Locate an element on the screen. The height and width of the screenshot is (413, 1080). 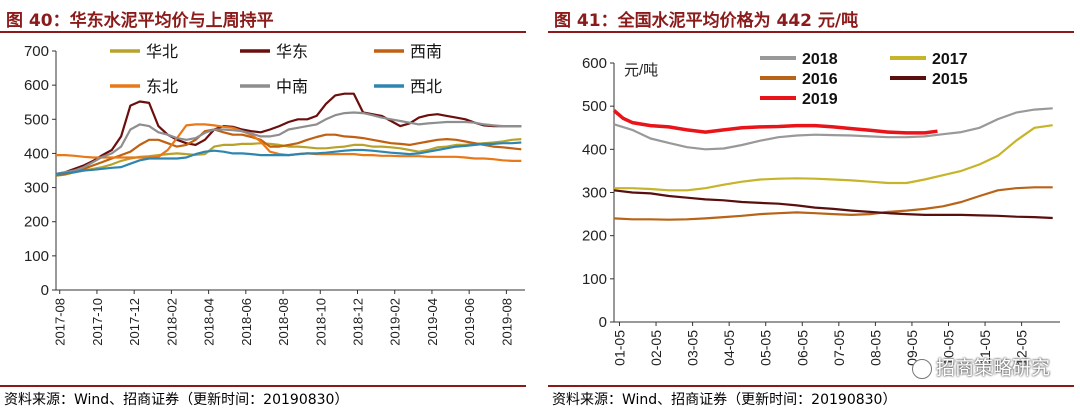
figure-40-source: 资料来源：Wind、招商证券（更新时间：20190830） is located at coordinates (176, 400).